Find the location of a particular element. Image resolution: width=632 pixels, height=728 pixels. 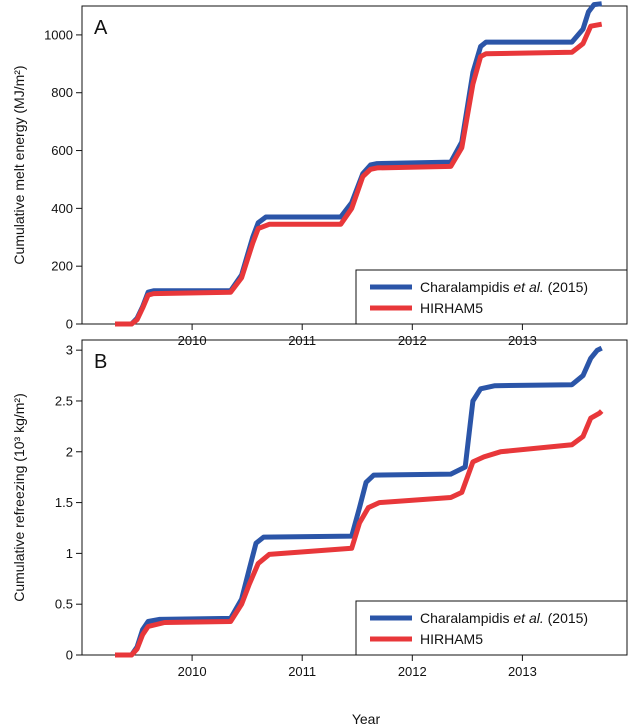

y-tick-label: 200 is located at coordinates (62, 266).